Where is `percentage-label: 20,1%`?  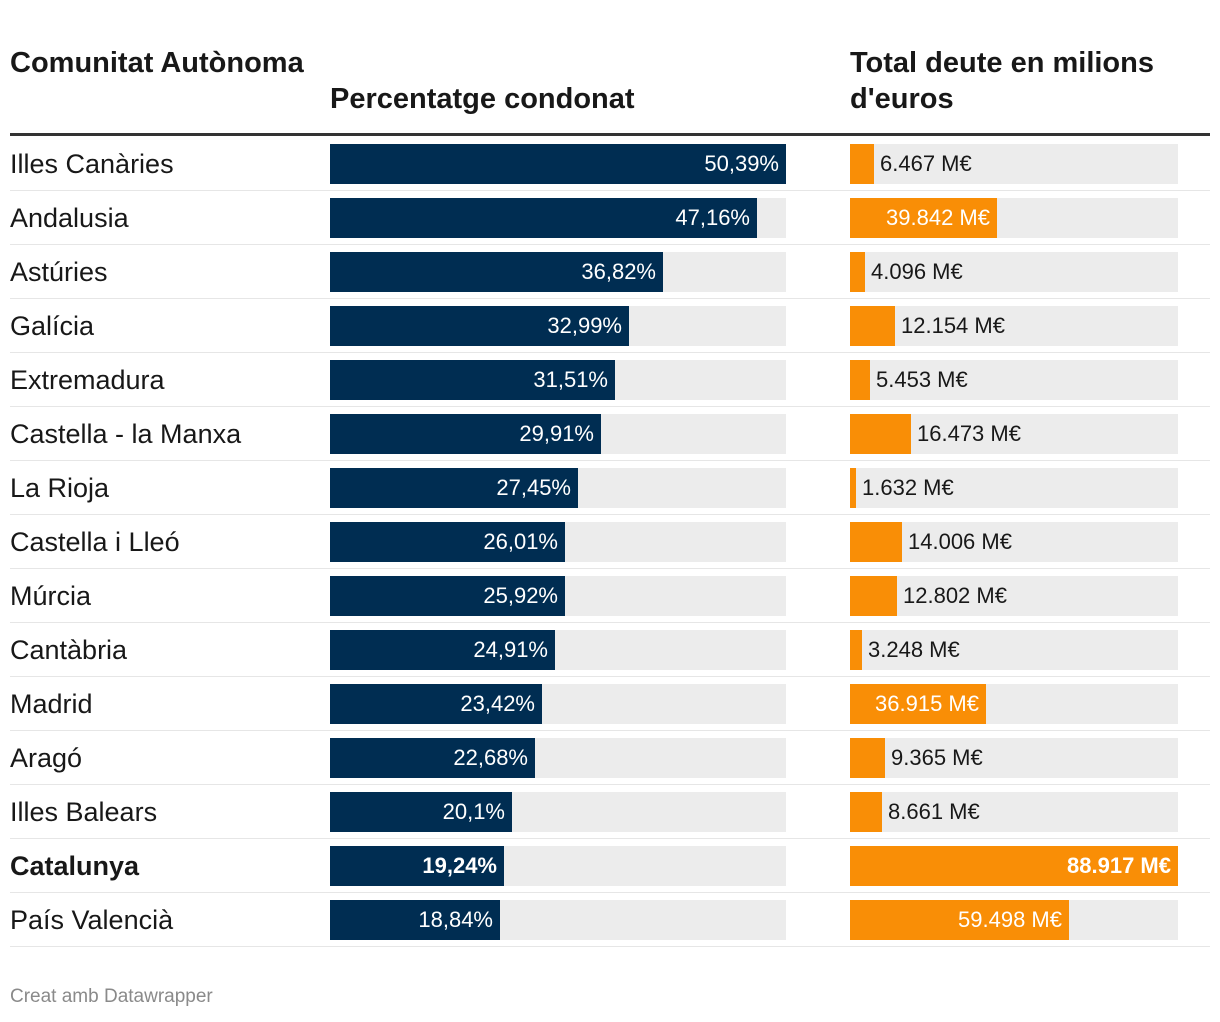 percentage-label: 20,1% is located at coordinates (473, 811).